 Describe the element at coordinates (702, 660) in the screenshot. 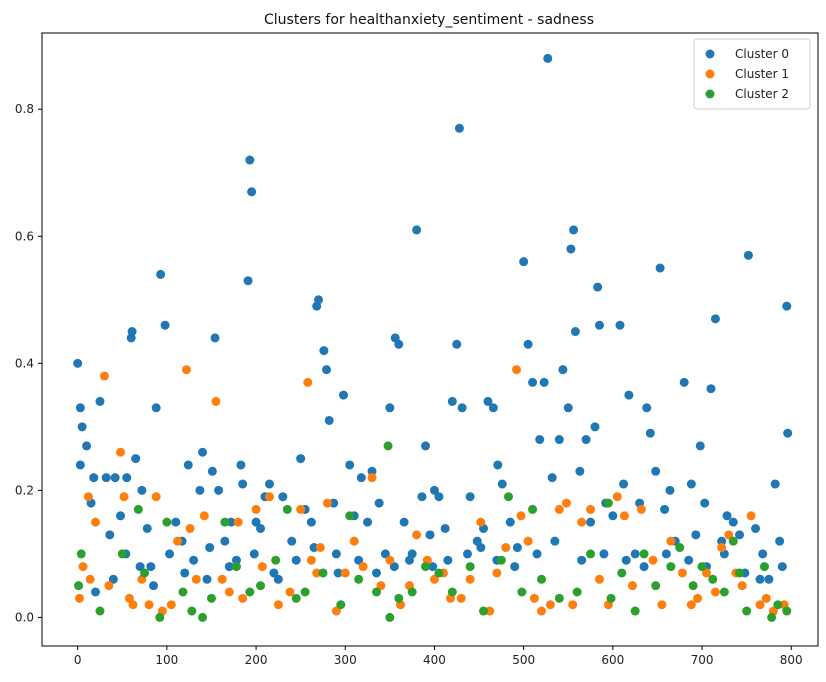

I see `x-tick-label: 700` at that location.